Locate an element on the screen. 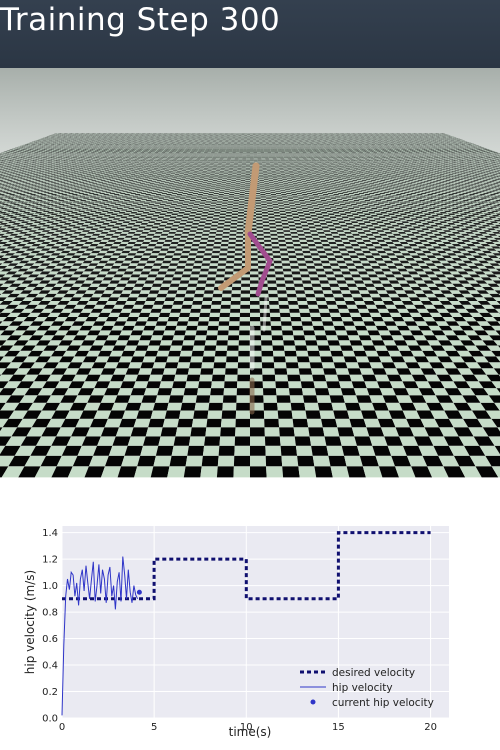  title-bar: Training Step 300 is located at coordinates (250, 34).